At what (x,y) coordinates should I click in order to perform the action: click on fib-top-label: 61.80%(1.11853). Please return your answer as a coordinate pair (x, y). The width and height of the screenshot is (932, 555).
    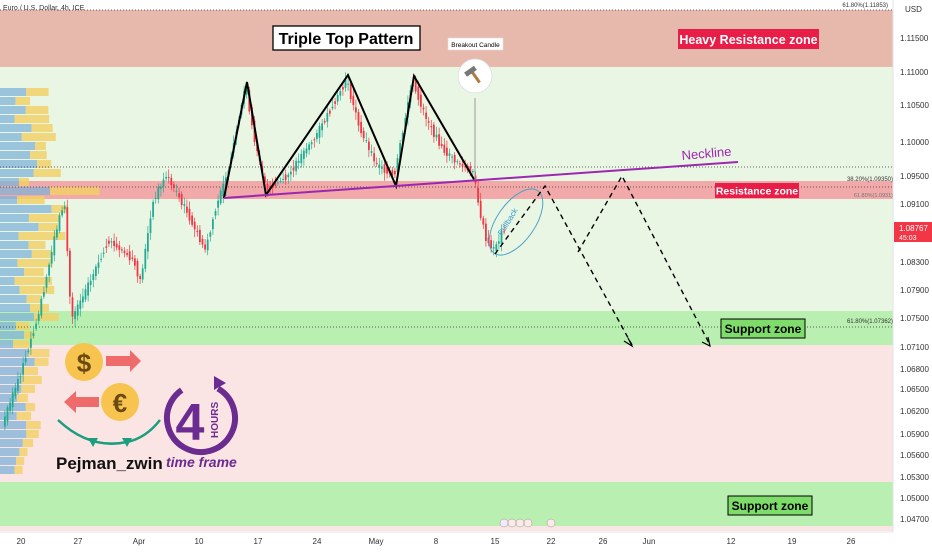
    Looking at the image, I should click on (865, 6).